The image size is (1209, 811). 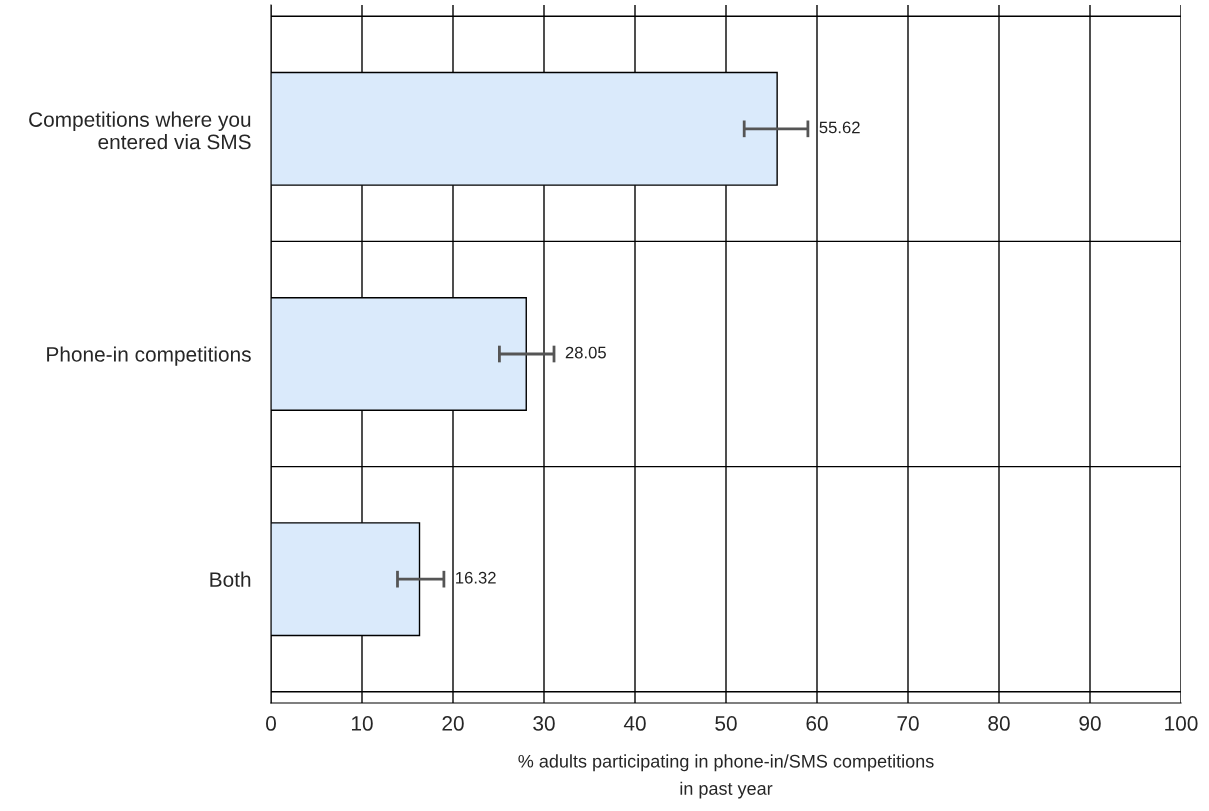 I want to click on x-tick-label: 30, so click(x=544, y=723).